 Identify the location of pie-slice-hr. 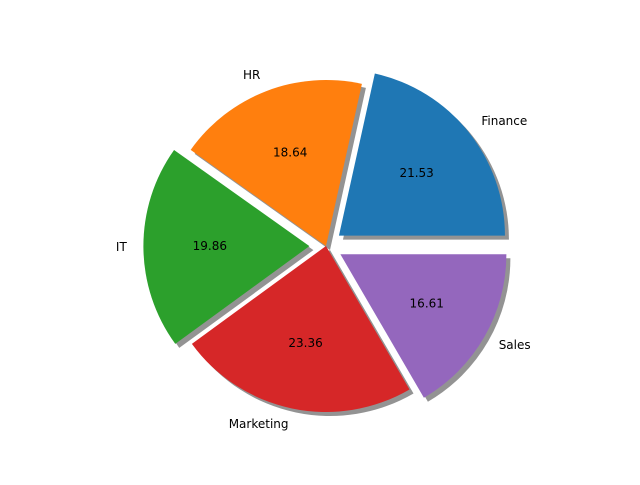
(276, 163).